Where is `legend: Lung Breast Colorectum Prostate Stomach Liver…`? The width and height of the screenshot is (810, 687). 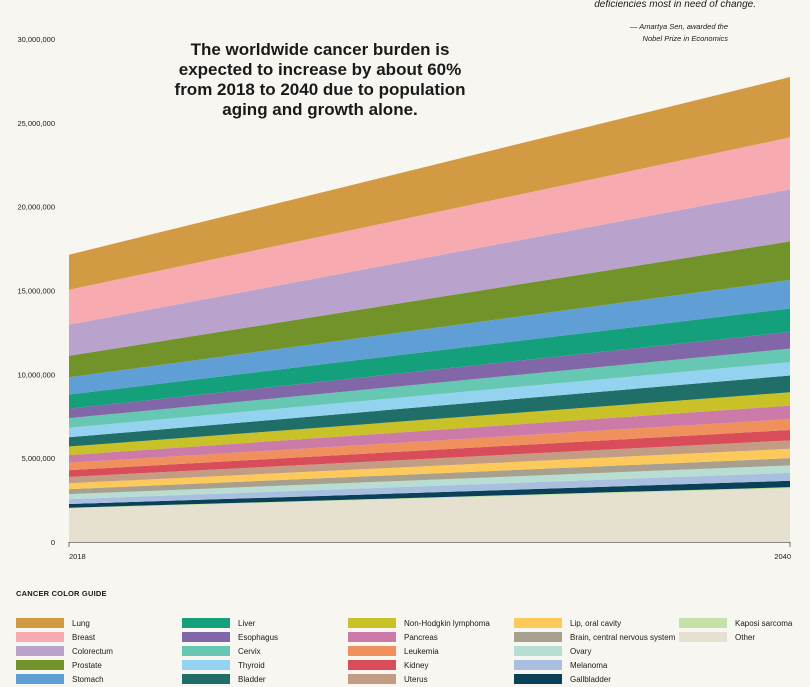
legend: Lung Breast Colorectum Prostate Stomach Liver… is located at coordinates (413, 652).